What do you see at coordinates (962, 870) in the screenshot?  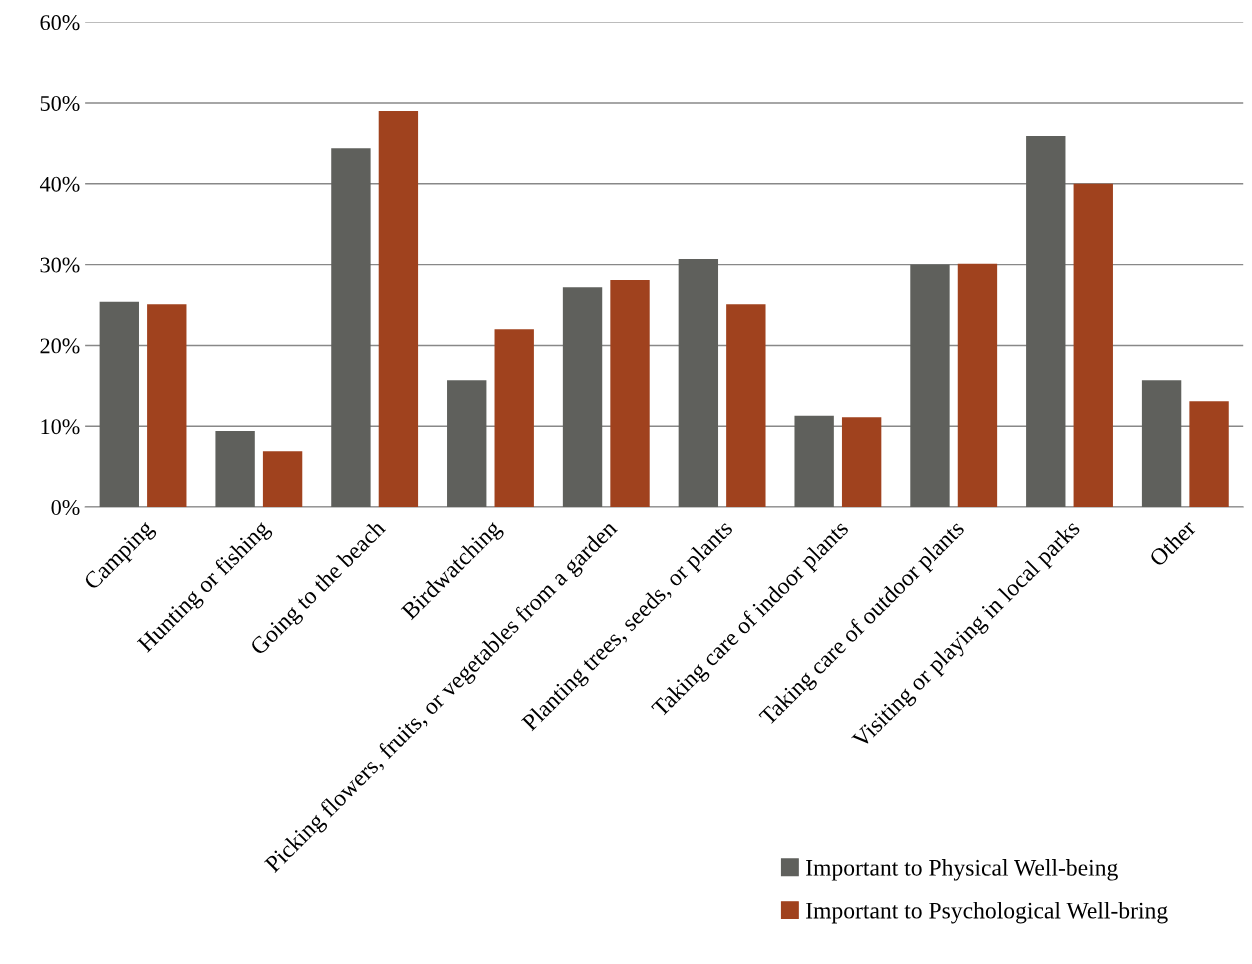 I see `legend-label: Important to Physical Well-being` at bounding box center [962, 870].